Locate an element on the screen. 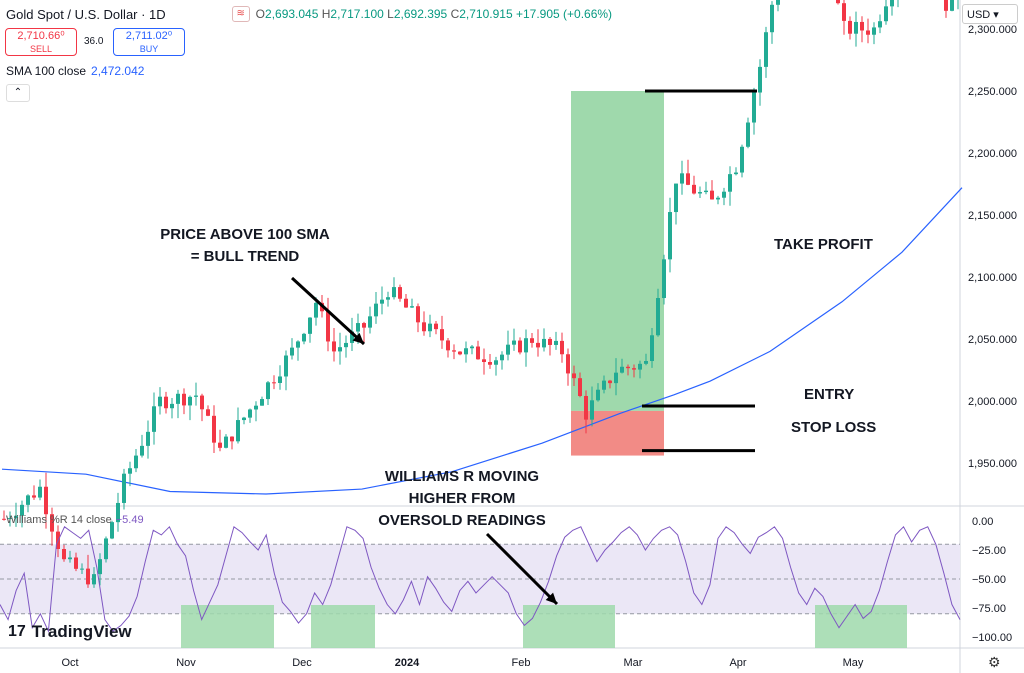 Image resolution: width=1024 pixels, height=673 pixels. time-tick-label: Nov is located at coordinates (186, 663).